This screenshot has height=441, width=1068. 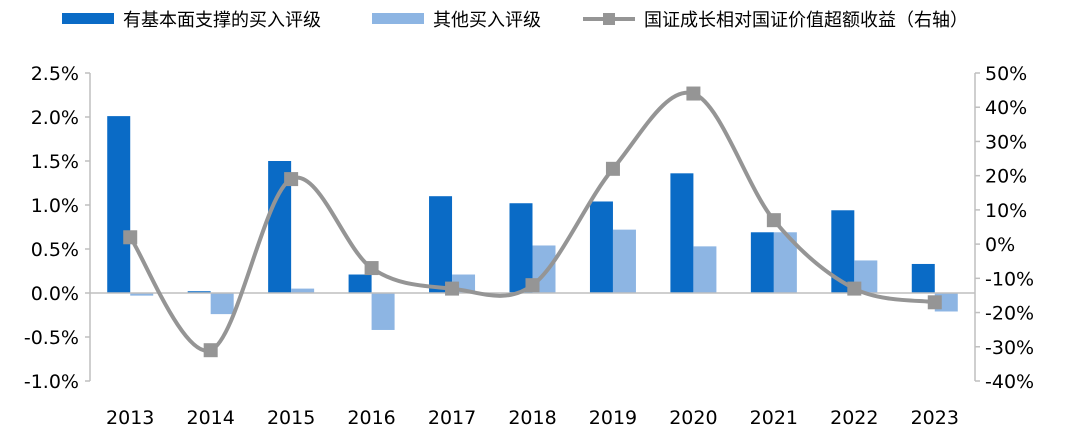 I want to click on bar-fundamental-buy-2016, so click(x=360, y=283).